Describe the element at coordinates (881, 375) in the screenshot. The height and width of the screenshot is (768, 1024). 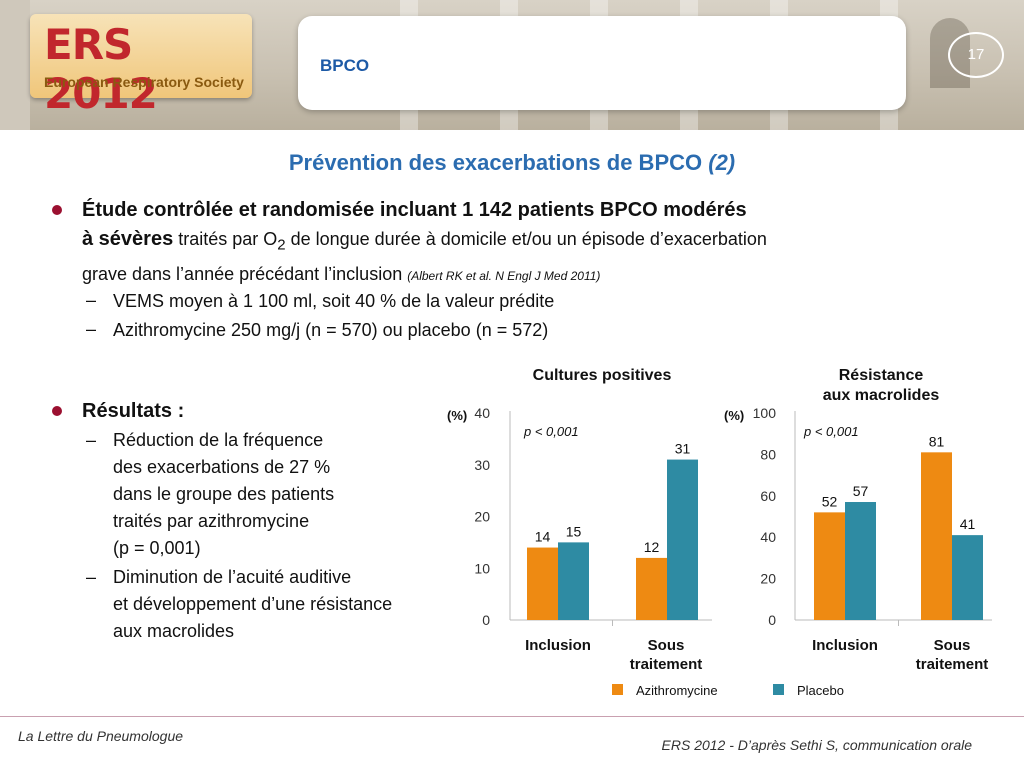
I see `chart-title: Résistance` at that location.